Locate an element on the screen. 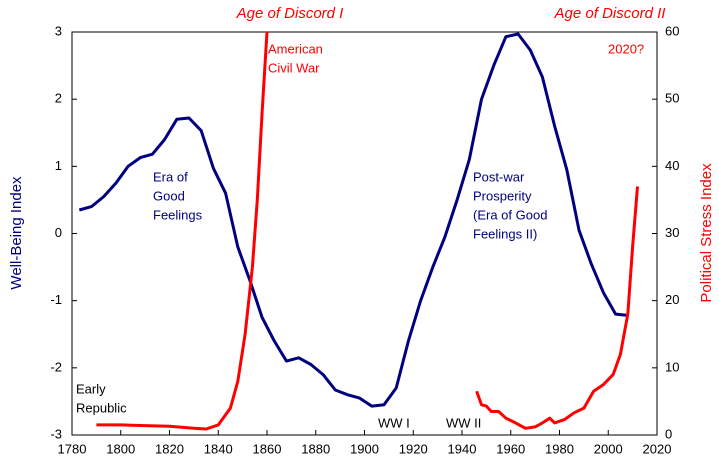 The height and width of the screenshot is (467, 719). annotation: American is located at coordinates (295, 48).